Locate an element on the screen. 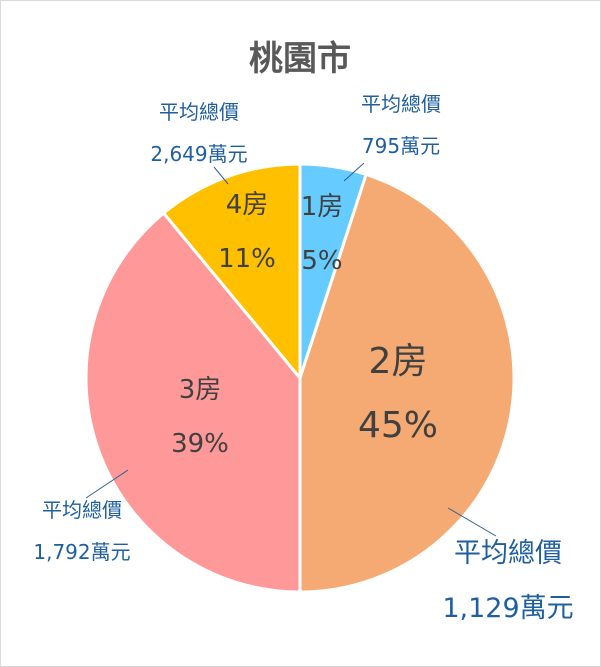  slice-percent-label: 39% is located at coordinates (200, 444).